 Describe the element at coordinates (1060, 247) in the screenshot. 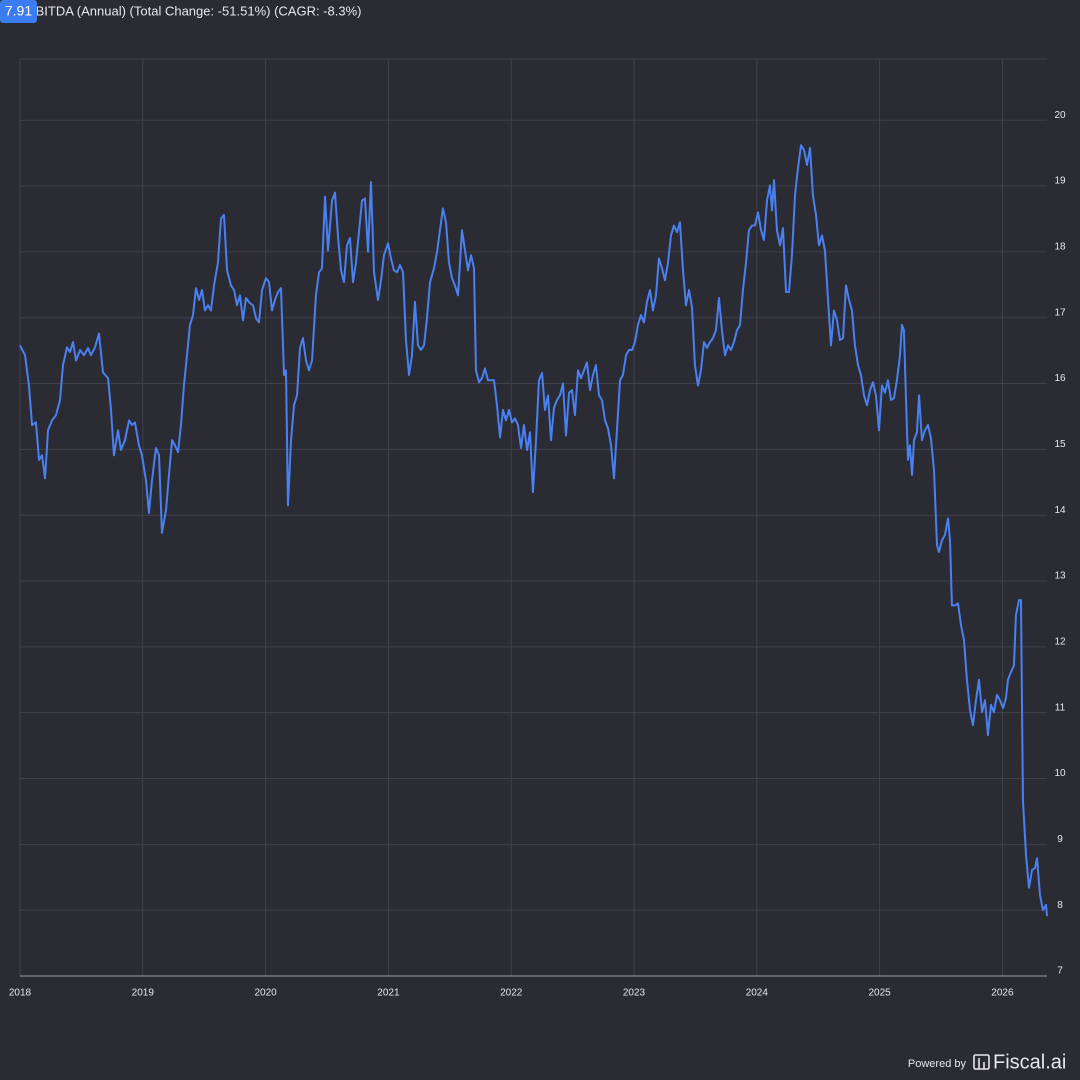

I see `y-tick-label: 18` at that location.